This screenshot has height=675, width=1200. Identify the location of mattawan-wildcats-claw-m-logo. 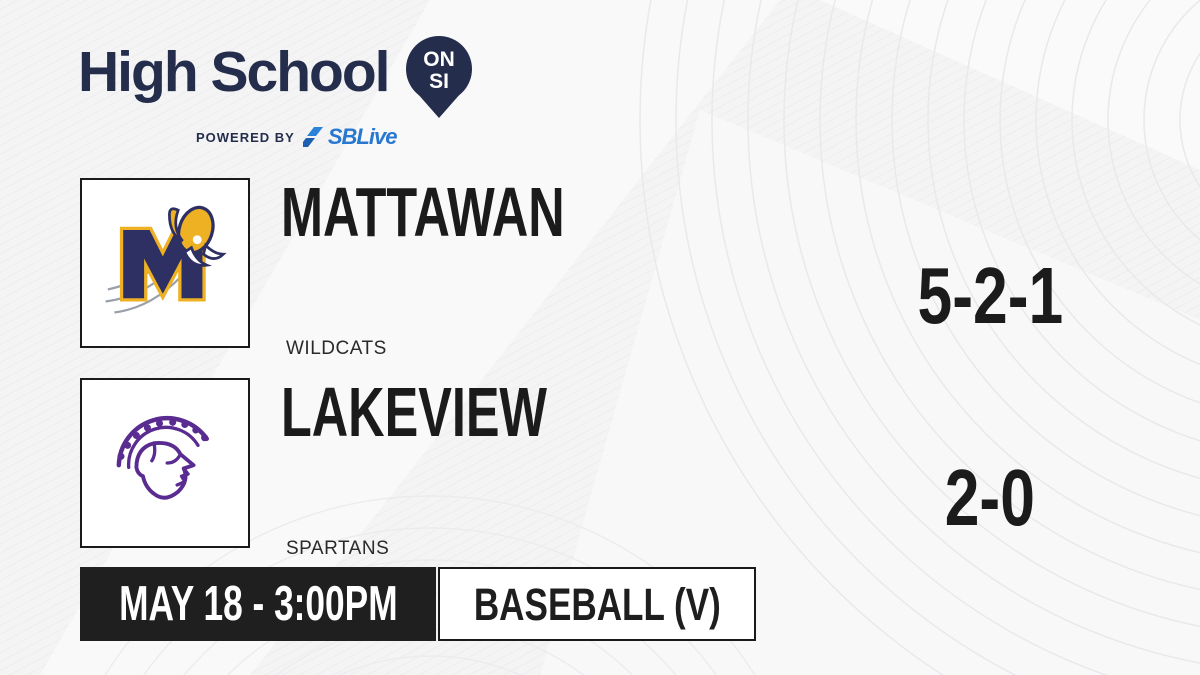
(166, 259).